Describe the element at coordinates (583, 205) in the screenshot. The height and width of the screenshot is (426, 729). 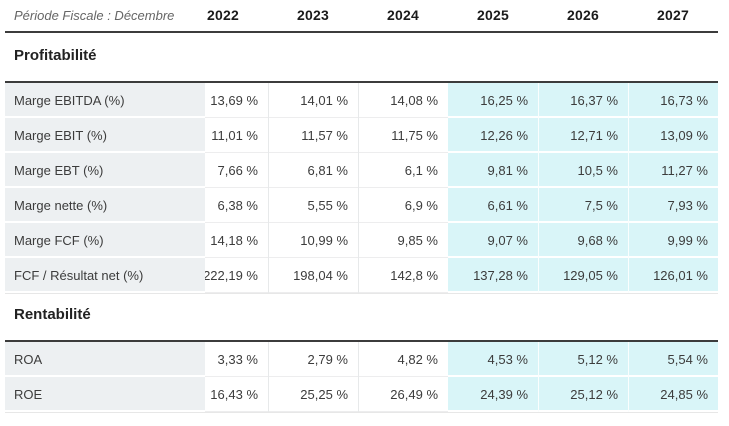
I see `value-cell-forecast: 7,5 %` at that location.